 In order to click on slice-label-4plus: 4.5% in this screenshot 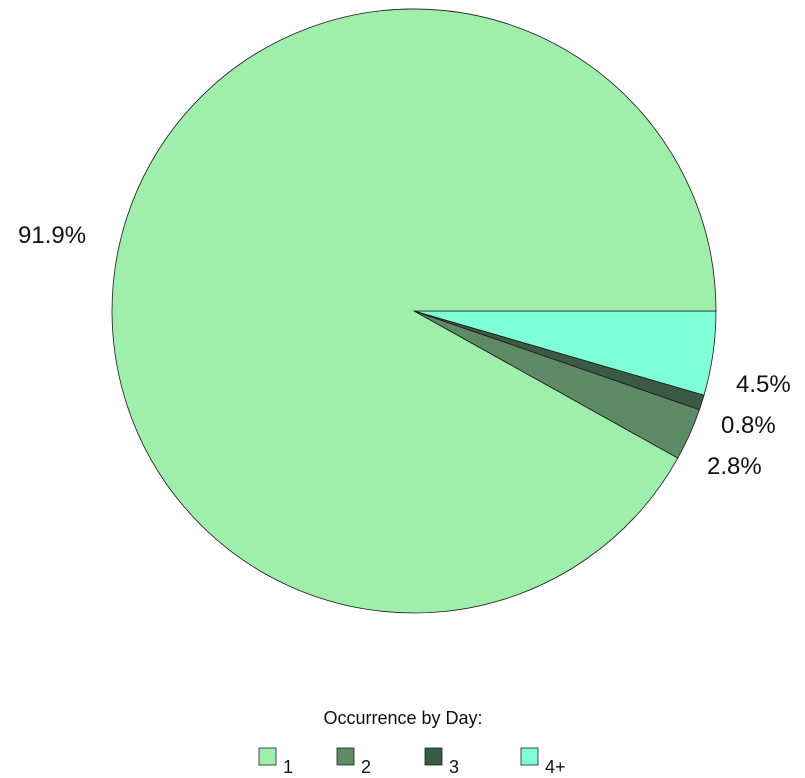, I will do `click(763, 384)`.